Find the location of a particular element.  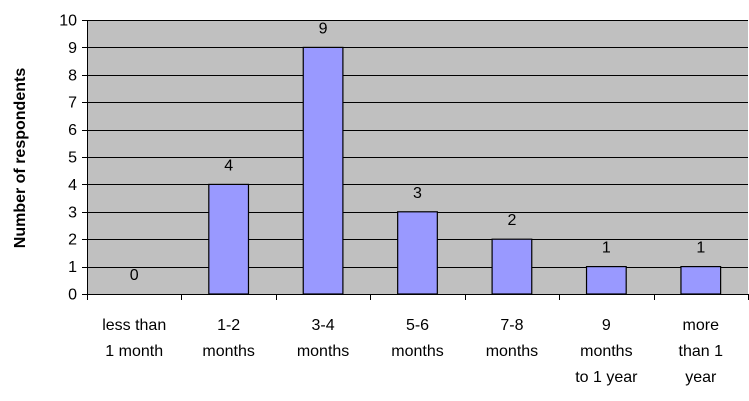

data-label: 4 is located at coordinates (228, 165).